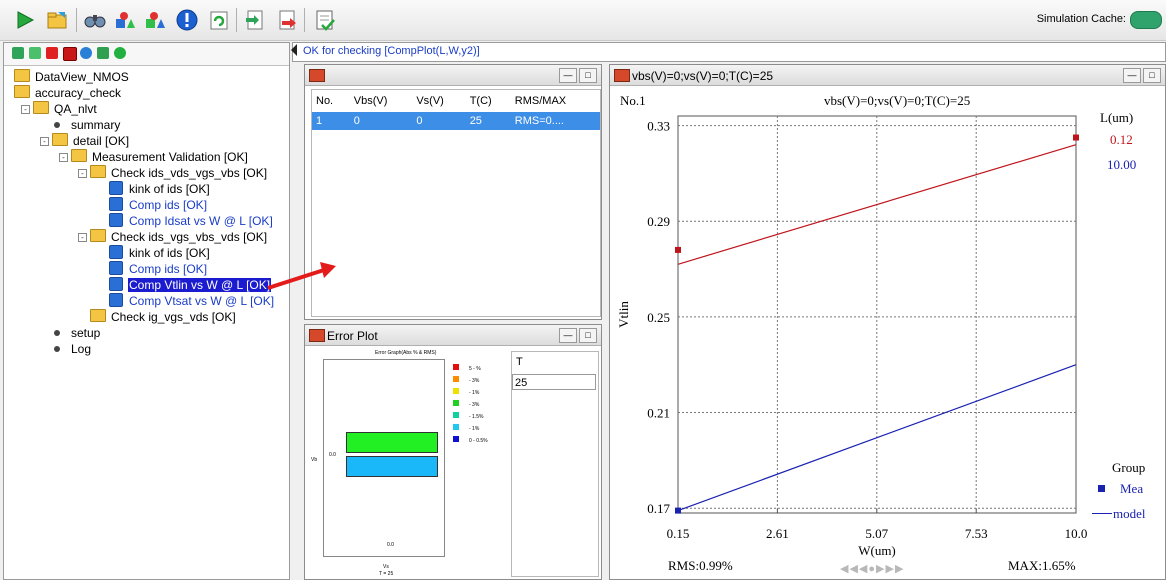  I want to click on info-icon, so click(187, 20).